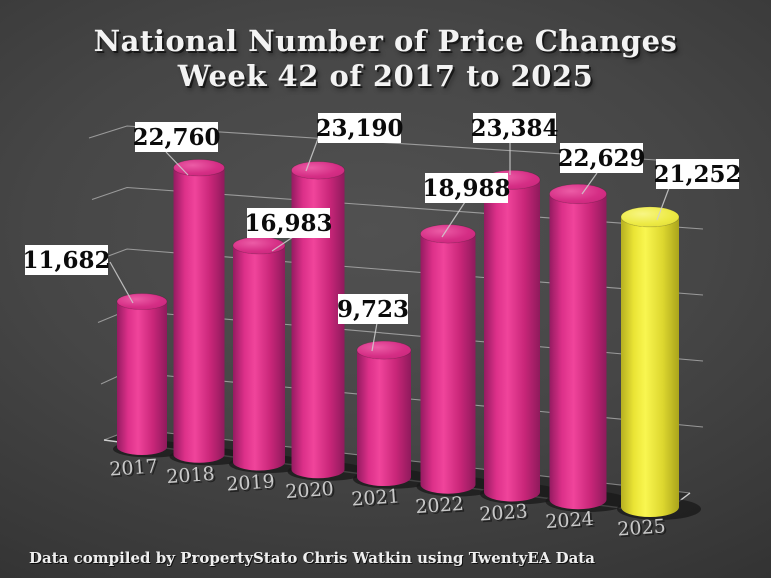 This screenshot has height=578, width=771. I want to click on value-label-2020: 23,190, so click(359, 128).